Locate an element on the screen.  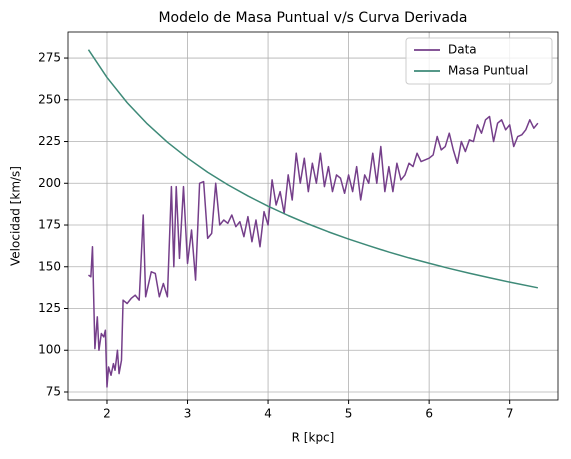
x-axis-label: R [kpc] is located at coordinates (313, 438).